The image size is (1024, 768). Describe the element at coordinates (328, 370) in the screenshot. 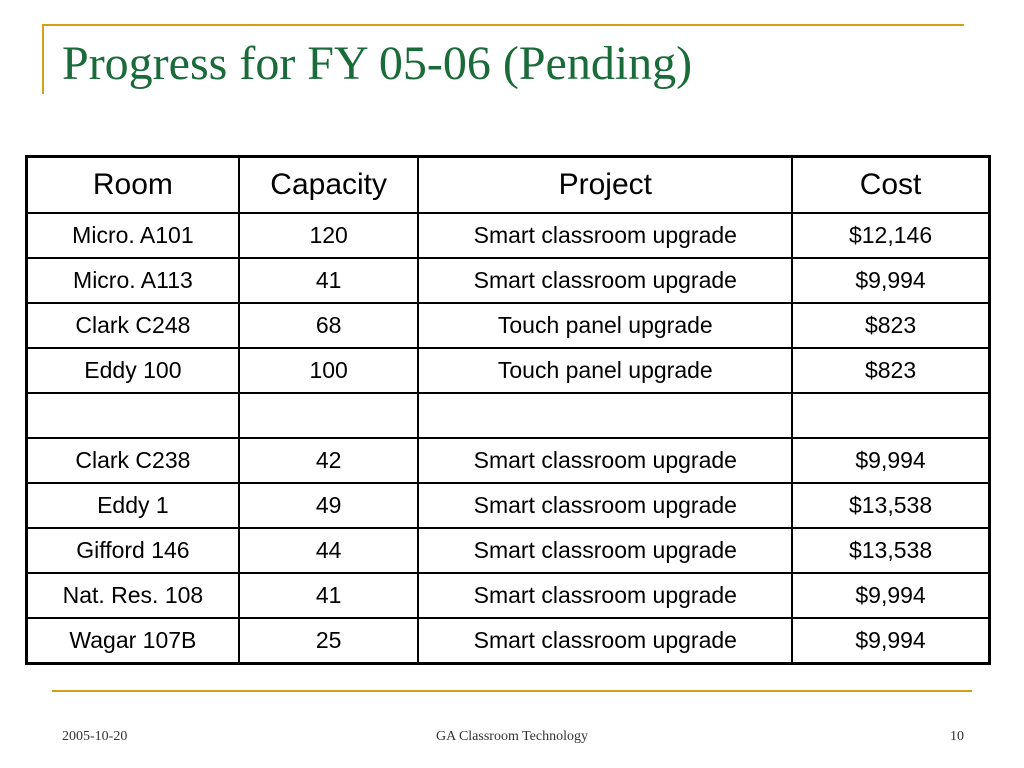

I see `cell-capacity: 100` at that location.